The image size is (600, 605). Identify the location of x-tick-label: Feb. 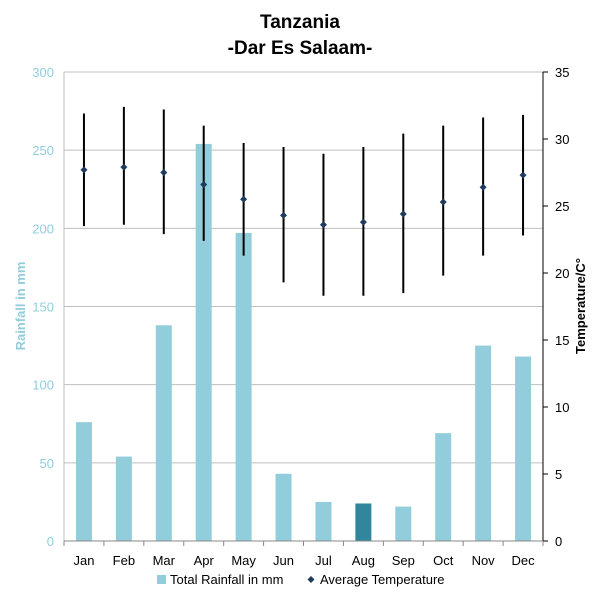
(124, 560).